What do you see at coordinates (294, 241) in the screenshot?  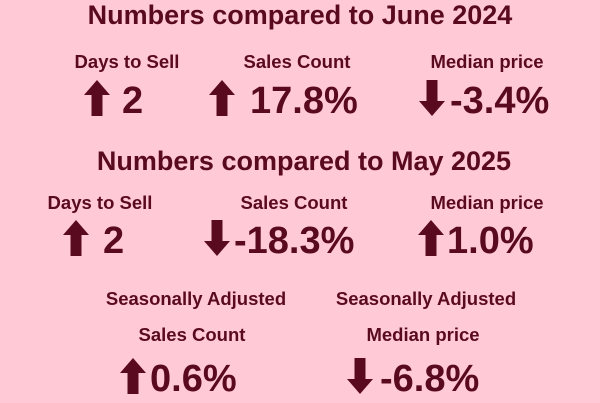 I see `metric-value: -18.3%` at bounding box center [294, 241].